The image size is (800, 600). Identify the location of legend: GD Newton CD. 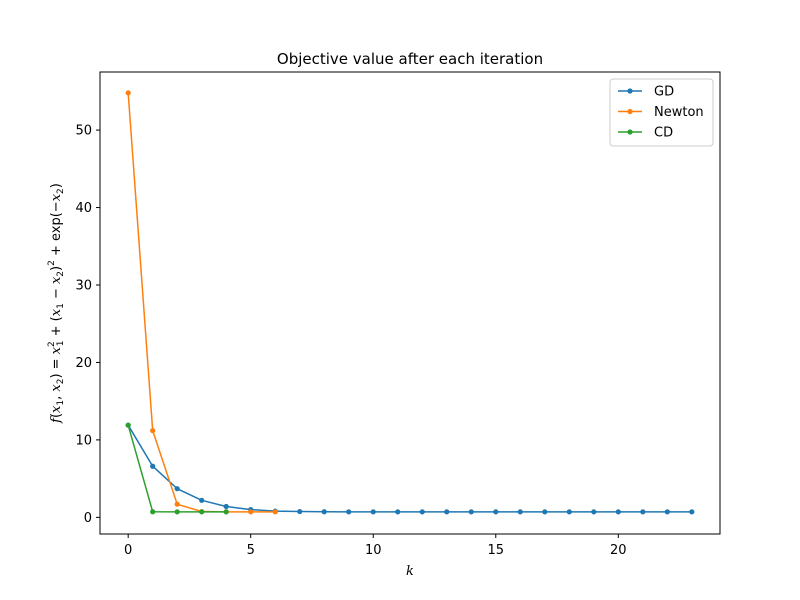
(661, 112).